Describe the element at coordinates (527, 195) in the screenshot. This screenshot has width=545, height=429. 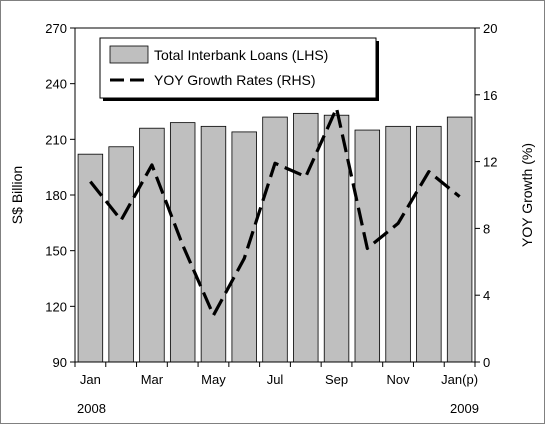
I see `y-axis-right-title: YOY Growth (%)` at that location.